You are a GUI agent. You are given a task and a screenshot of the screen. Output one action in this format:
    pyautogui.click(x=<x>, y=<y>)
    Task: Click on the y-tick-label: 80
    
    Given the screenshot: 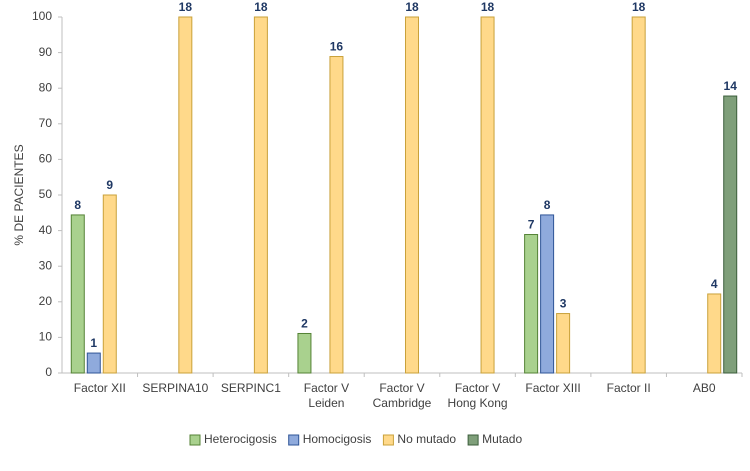 What is the action you would take?
    pyautogui.click(x=46, y=87)
    